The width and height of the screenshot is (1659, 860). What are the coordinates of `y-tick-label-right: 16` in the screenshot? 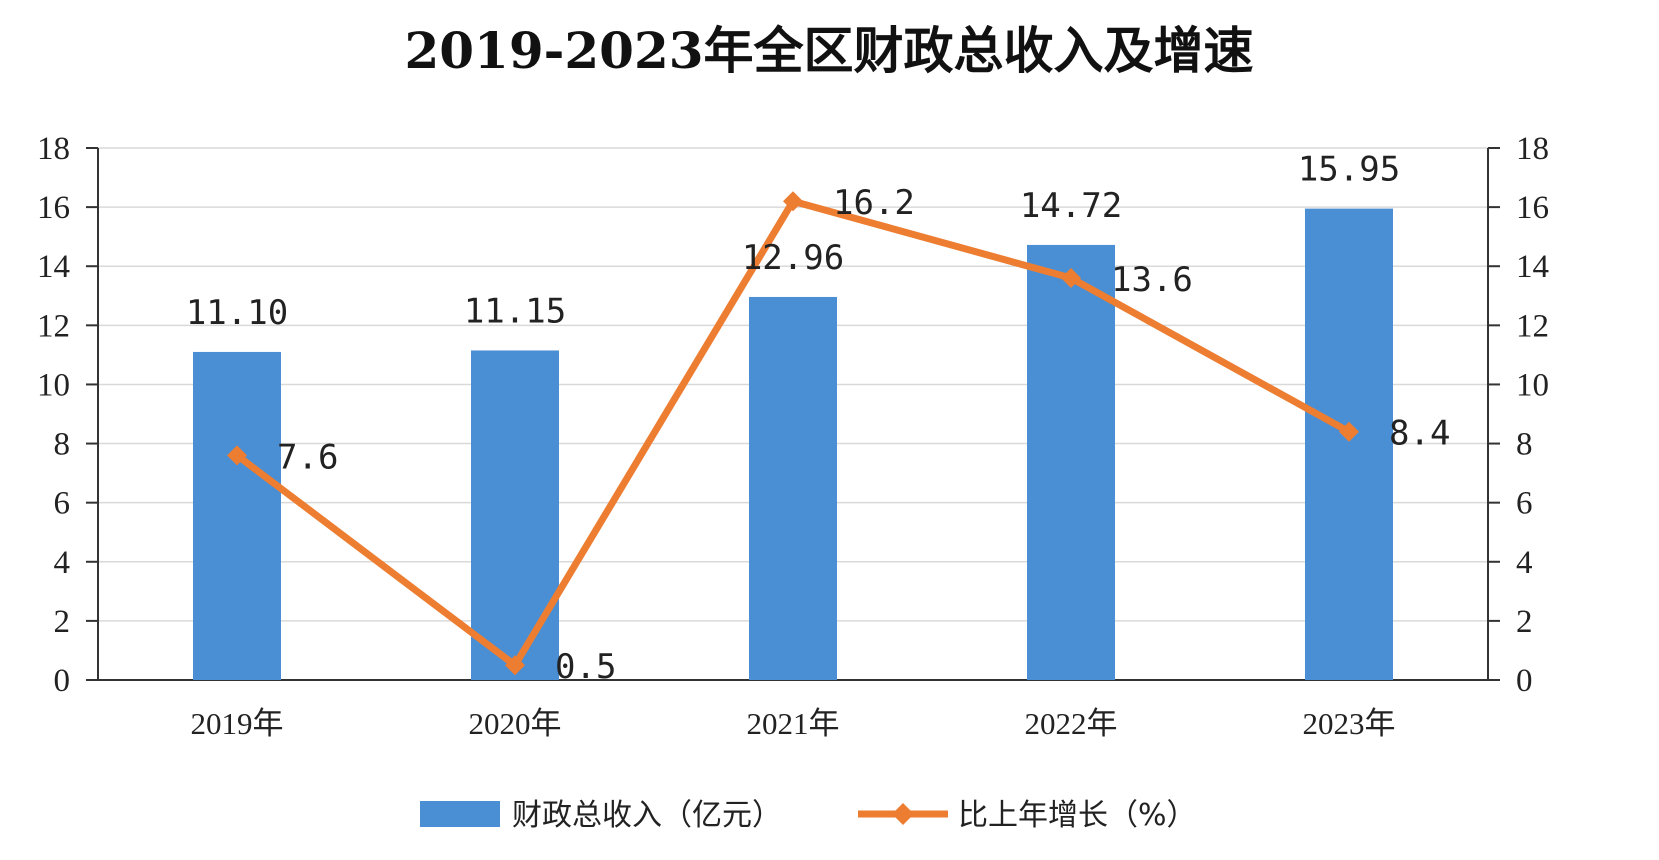 It's located at (1532, 208).